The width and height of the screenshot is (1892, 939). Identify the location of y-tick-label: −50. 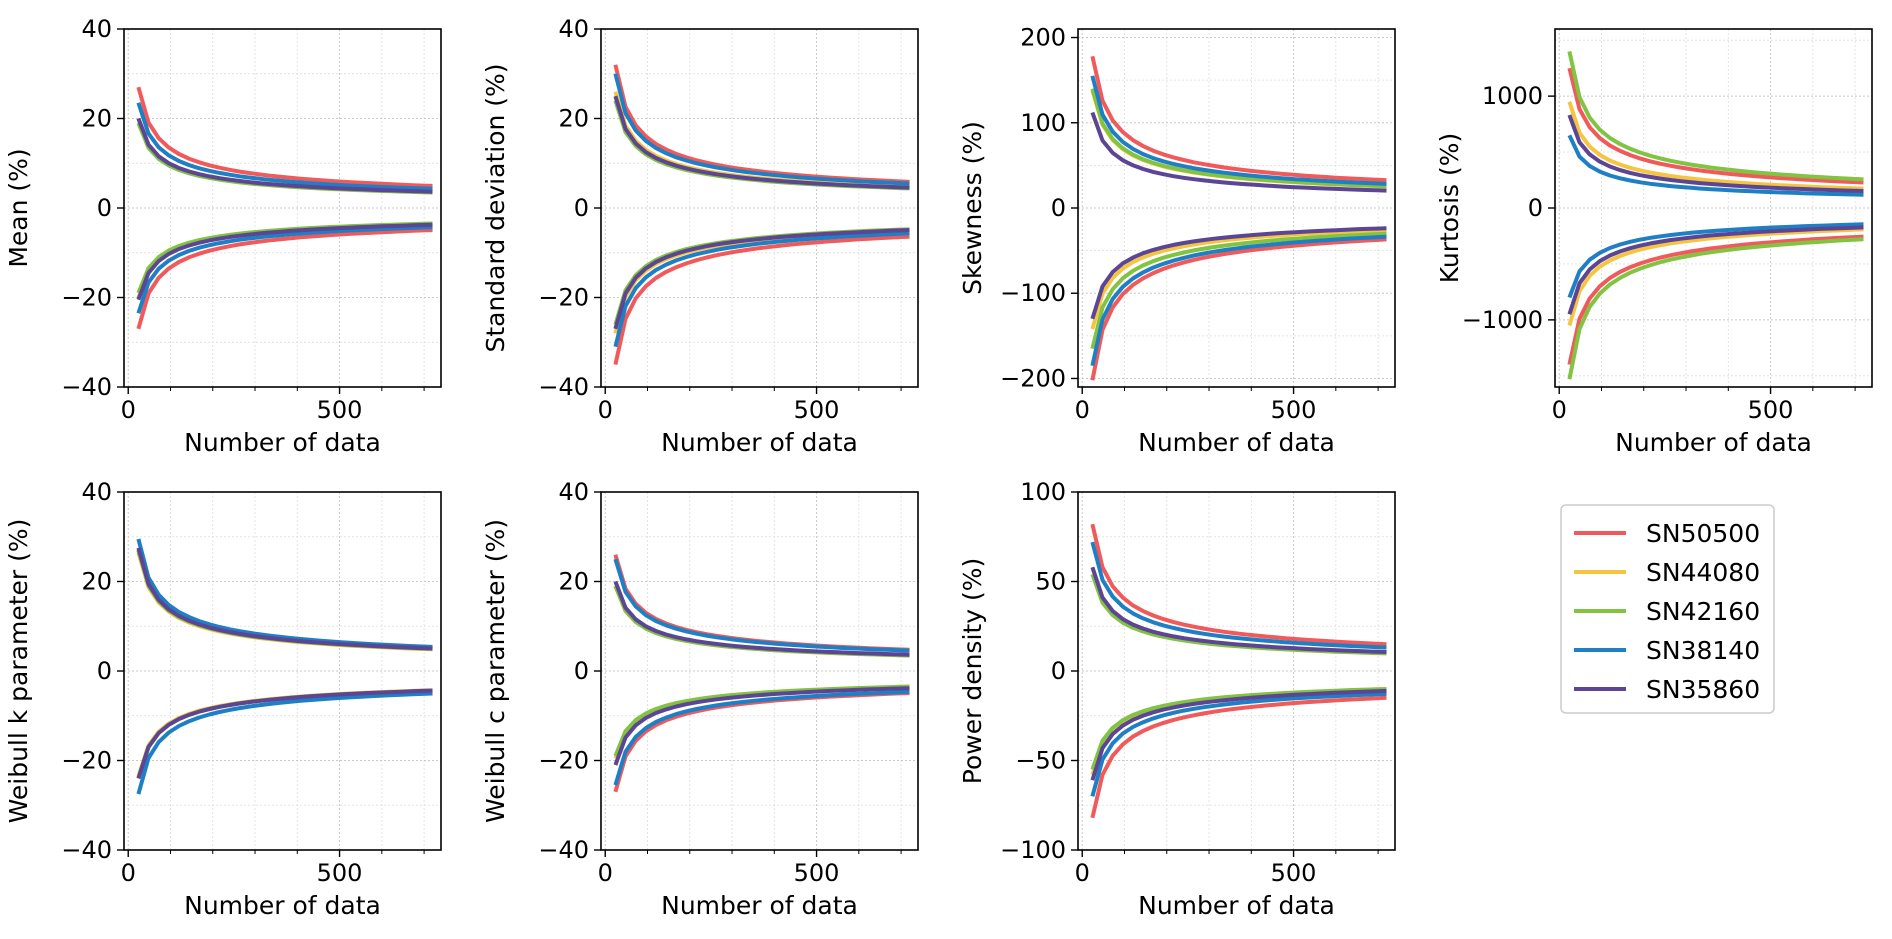
(1040, 761).